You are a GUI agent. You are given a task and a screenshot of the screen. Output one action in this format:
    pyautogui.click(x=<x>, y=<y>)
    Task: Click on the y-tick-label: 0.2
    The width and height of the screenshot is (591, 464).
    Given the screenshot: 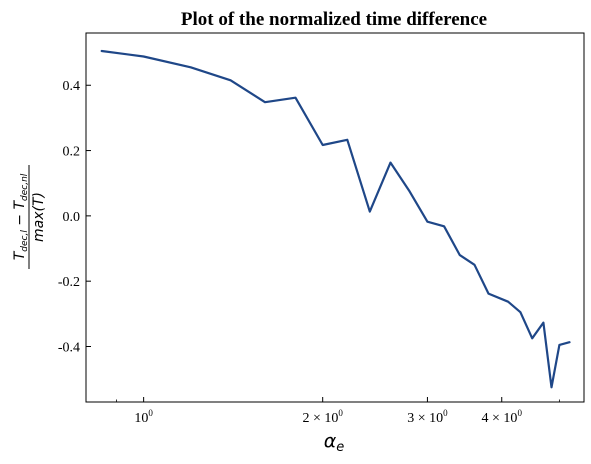 What is the action you would take?
    pyautogui.click(x=72, y=152)
    